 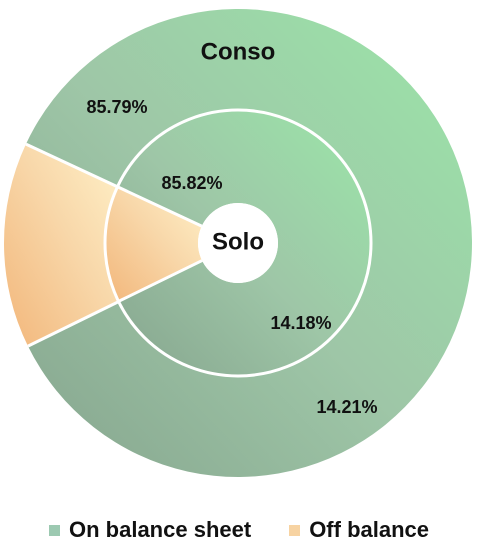 I want to click on conso-slice-off-balance, so click(x=61, y=245).